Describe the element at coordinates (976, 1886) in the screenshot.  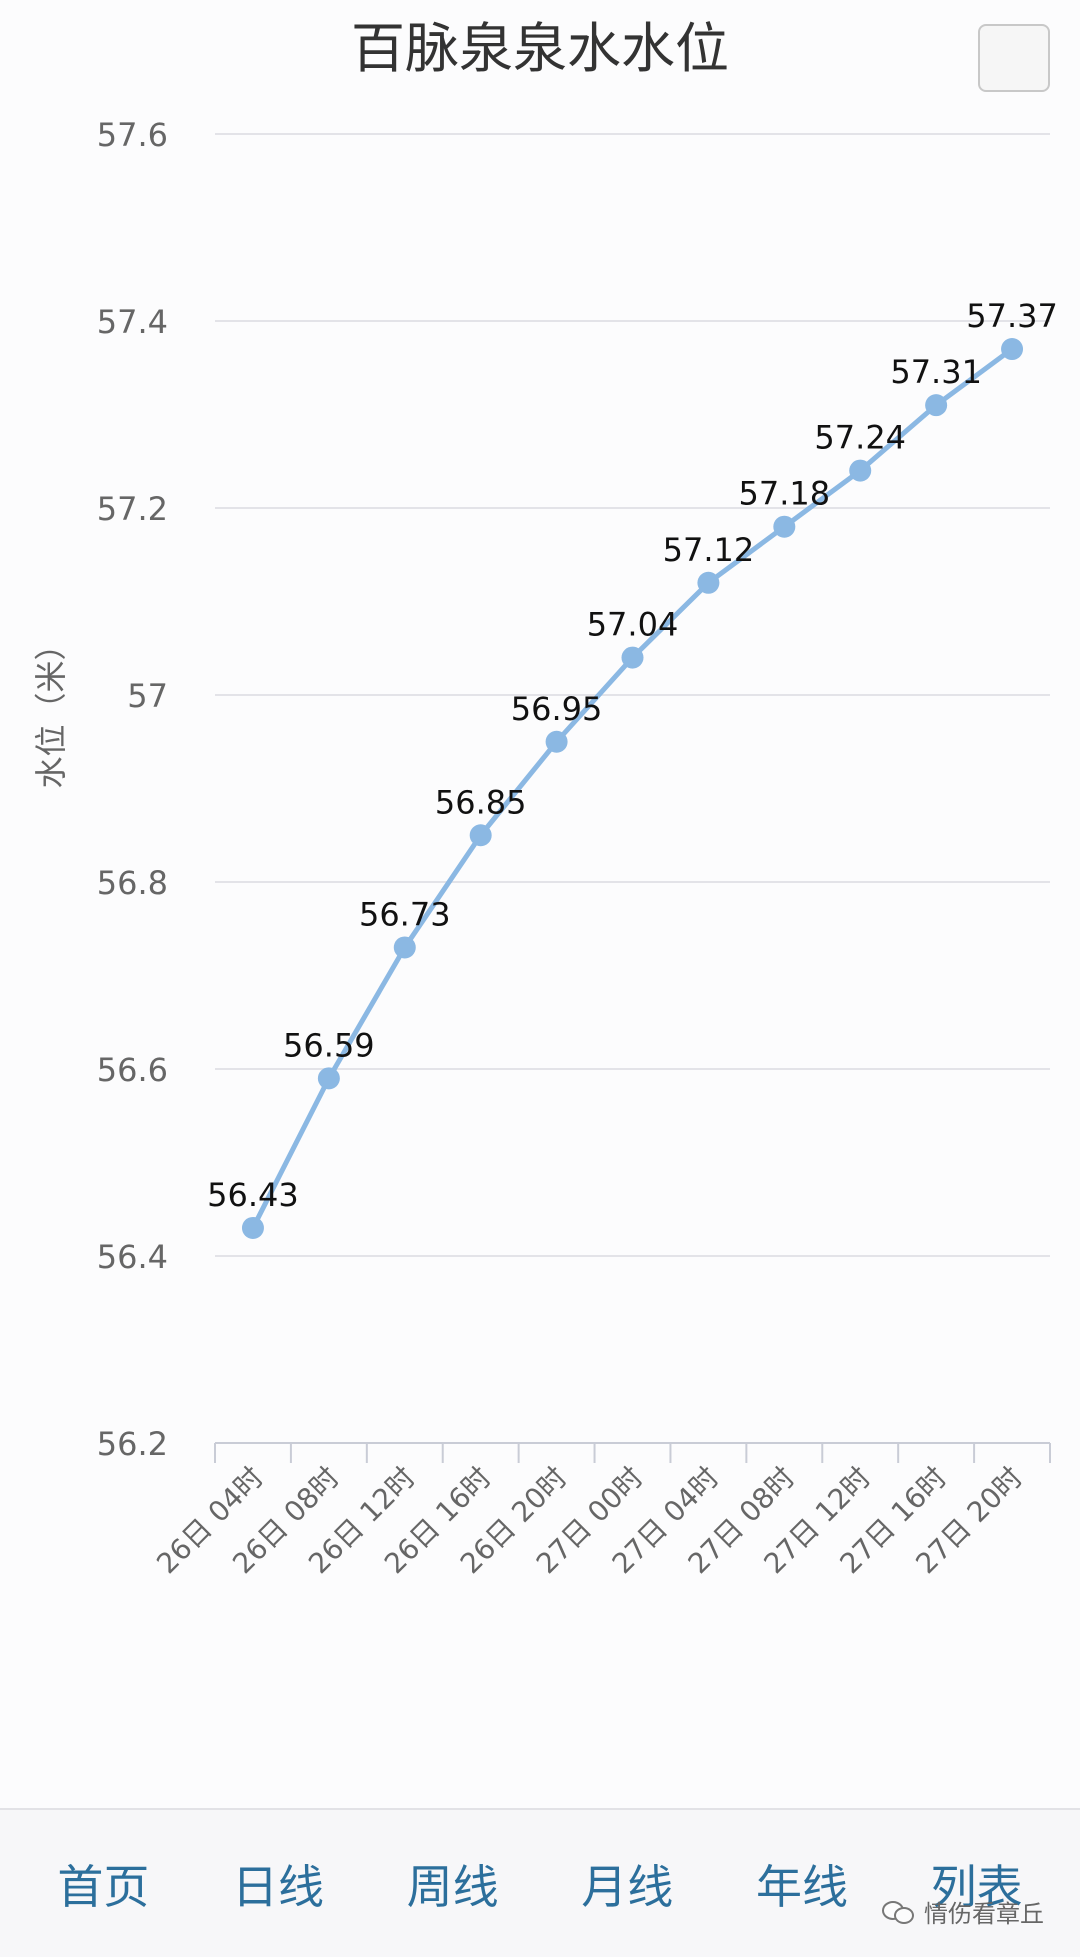
I see `nav-list: 列表` at that location.